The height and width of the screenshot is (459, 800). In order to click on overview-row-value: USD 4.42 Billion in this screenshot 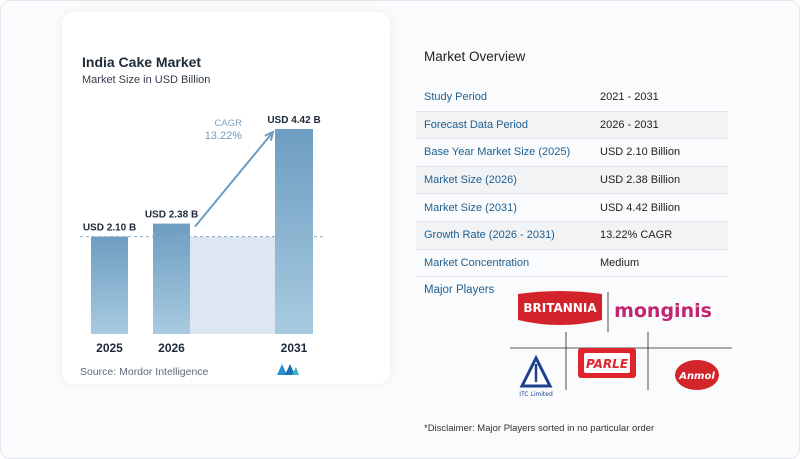, I will do `click(660, 207)`.